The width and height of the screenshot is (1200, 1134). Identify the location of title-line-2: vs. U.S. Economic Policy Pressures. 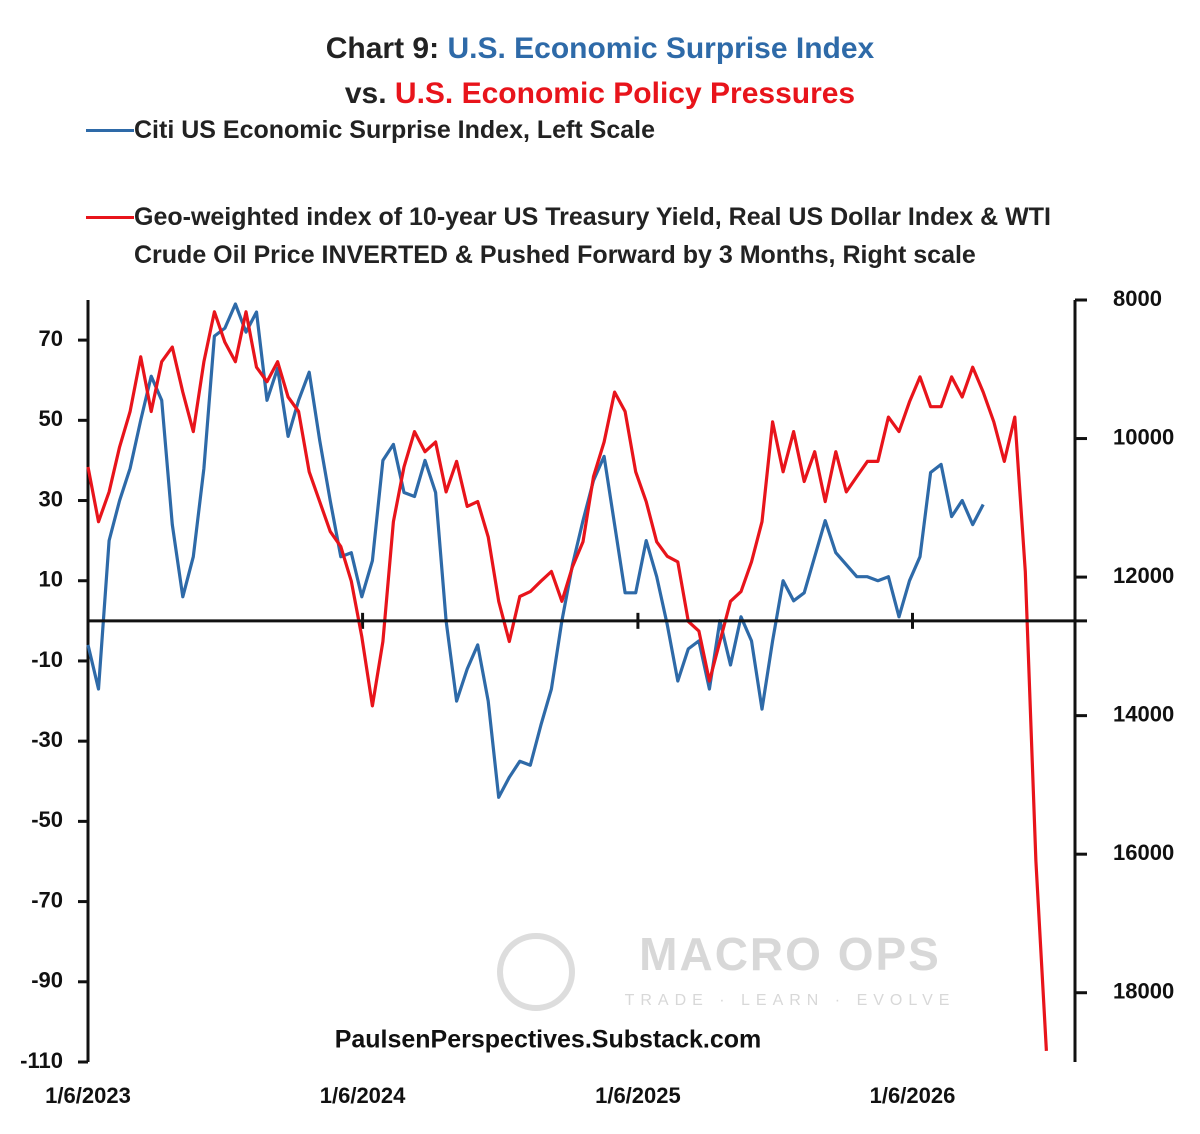
(600, 94).